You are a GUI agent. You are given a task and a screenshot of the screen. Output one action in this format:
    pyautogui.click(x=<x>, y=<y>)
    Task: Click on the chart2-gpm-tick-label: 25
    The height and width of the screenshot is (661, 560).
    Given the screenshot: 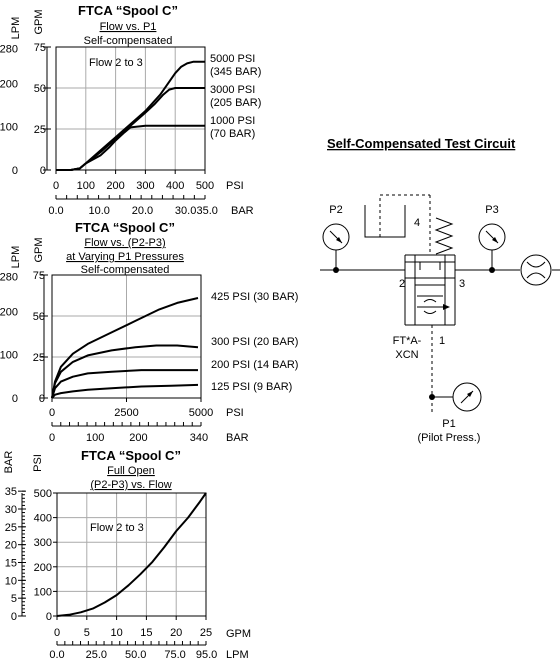 What is the action you would take?
    pyautogui.click(x=39, y=358)
    